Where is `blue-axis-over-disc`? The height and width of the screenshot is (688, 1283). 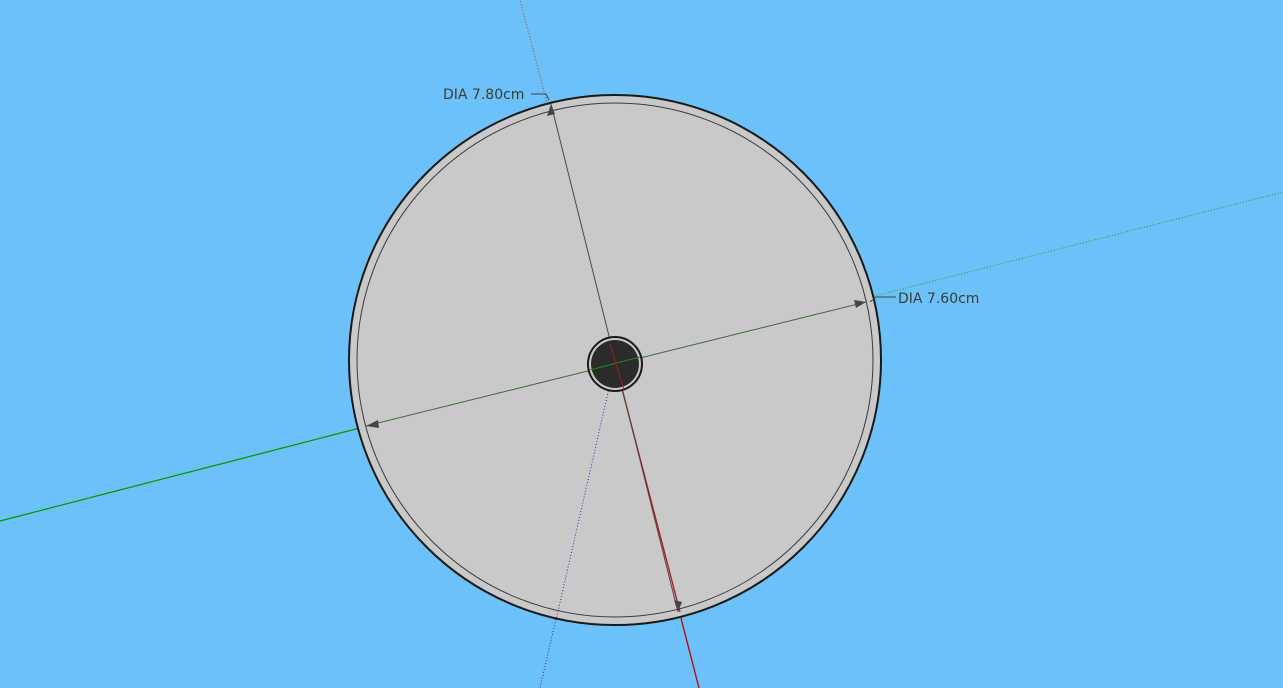 blue-axis-over-disc is located at coordinates (585, 491).